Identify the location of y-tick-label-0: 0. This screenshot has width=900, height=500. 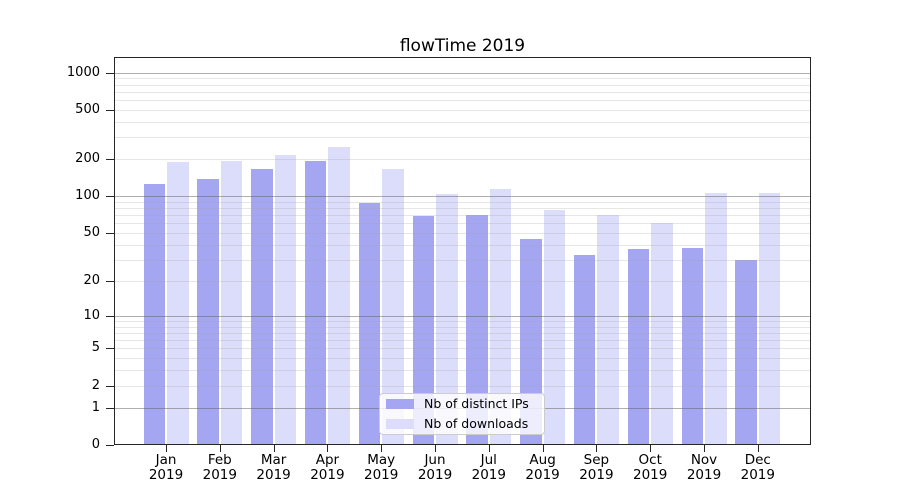
(95, 444).